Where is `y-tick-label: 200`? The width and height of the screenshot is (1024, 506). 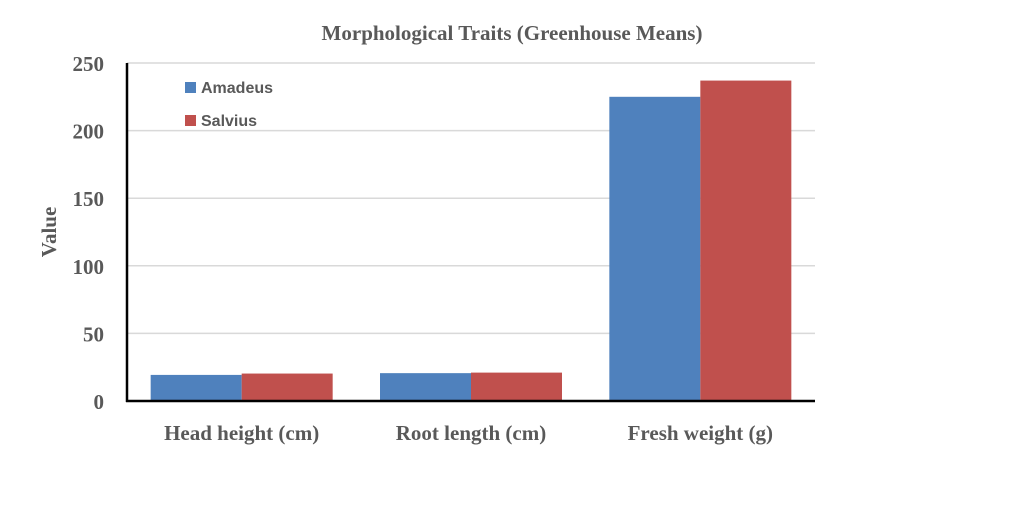 y-tick-label: 200 is located at coordinates (89, 132).